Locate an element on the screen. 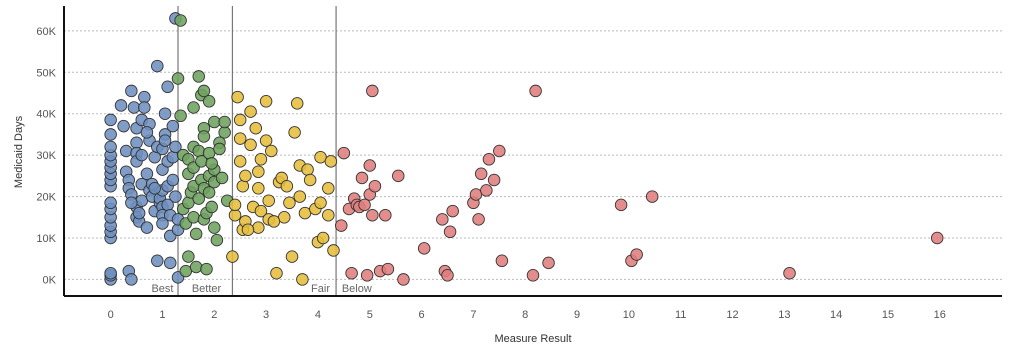  x-tick-label: 12 is located at coordinates (732, 315).